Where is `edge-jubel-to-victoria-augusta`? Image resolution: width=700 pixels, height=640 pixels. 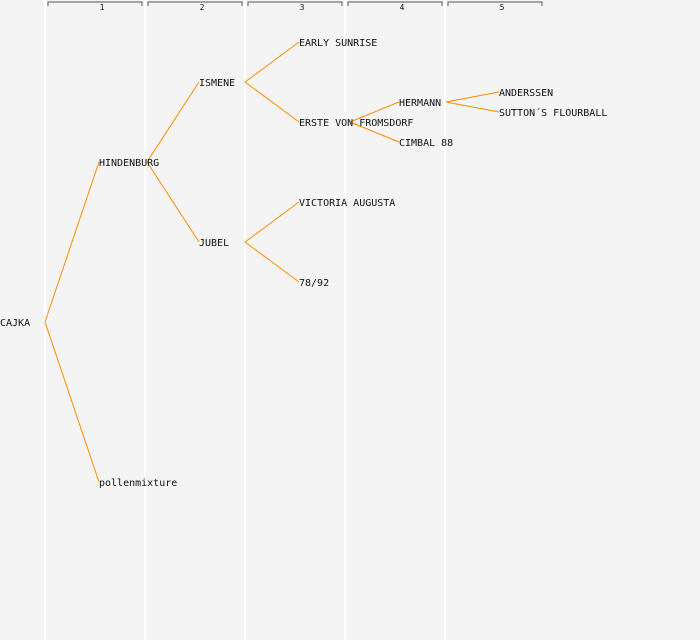 edge-jubel-to-victoria-augusta is located at coordinates (272, 222).